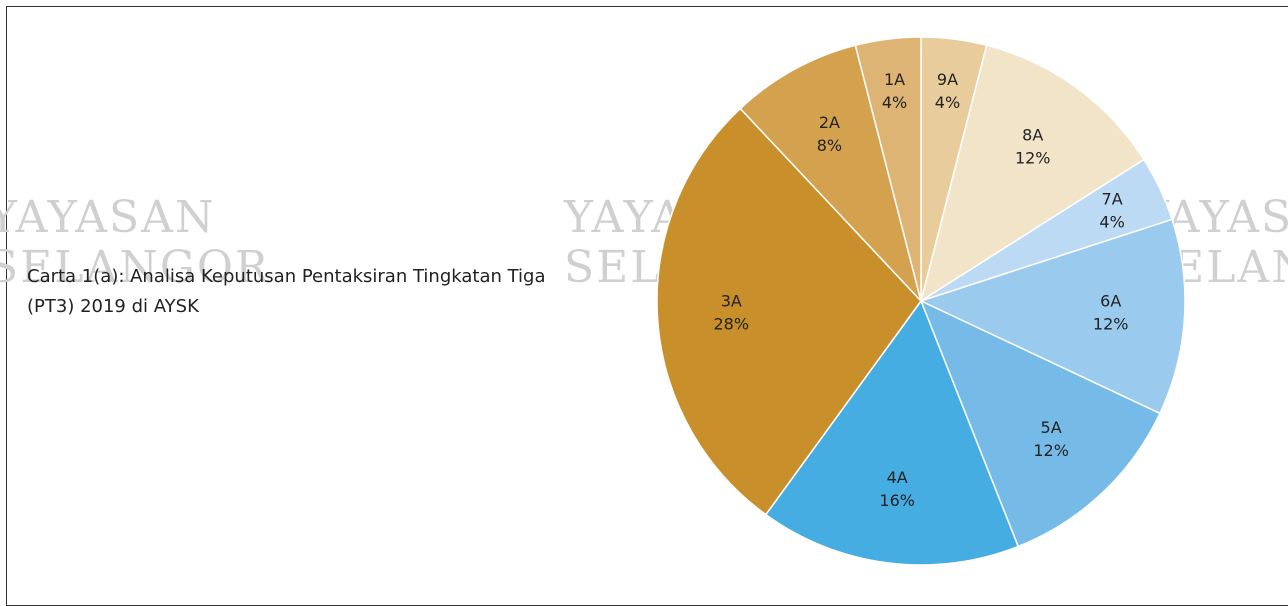  I want to click on slice-label: 2A, so click(829, 122).